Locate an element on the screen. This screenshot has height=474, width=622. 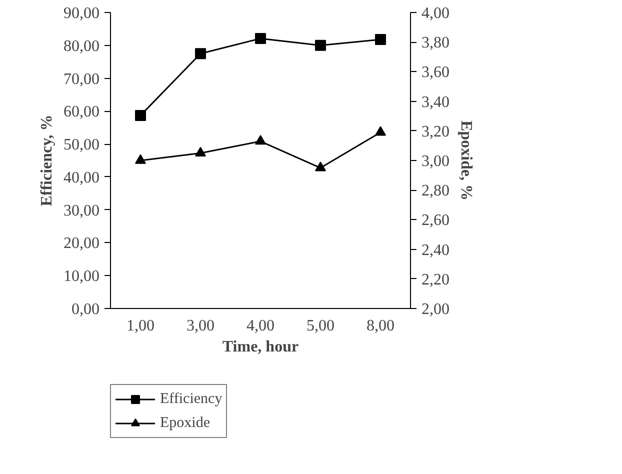
y2-tick-label: 3,80 is located at coordinates (436, 43).